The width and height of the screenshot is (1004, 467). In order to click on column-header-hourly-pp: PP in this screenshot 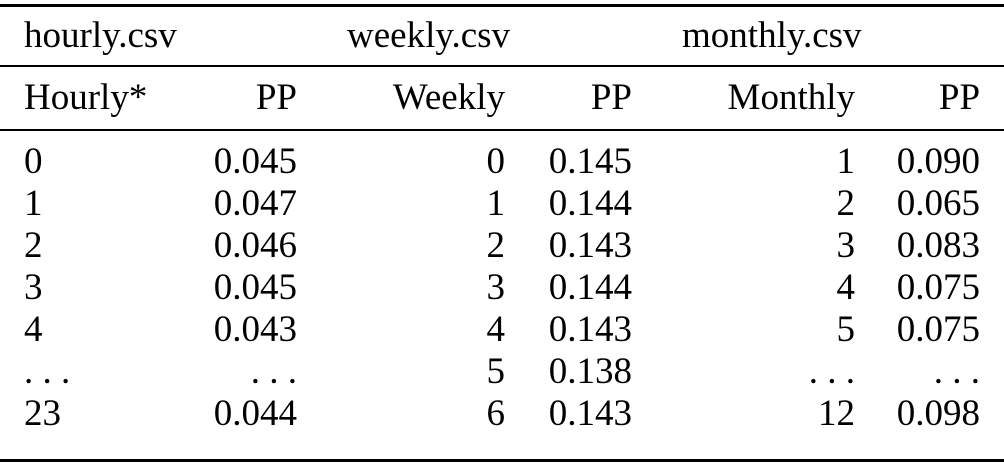, I will do `click(240, 98)`.